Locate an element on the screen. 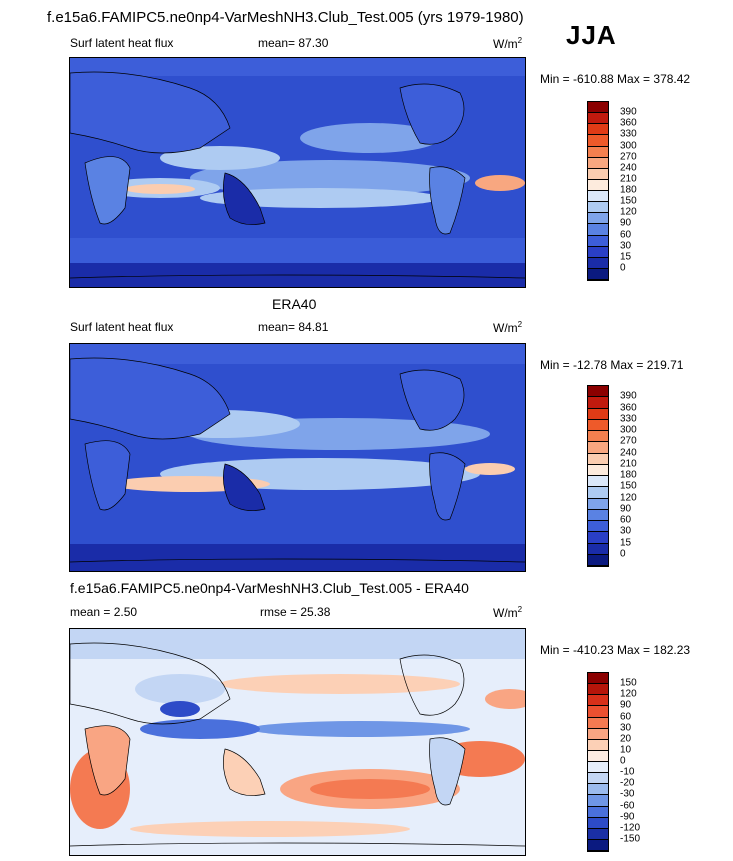 The height and width of the screenshot is (861, 733). panel2-colorbar-ticks: 390 360 330 300 270 240 210 180 150 120 90 60 30 15 0 is located at coordinates (640, 475).